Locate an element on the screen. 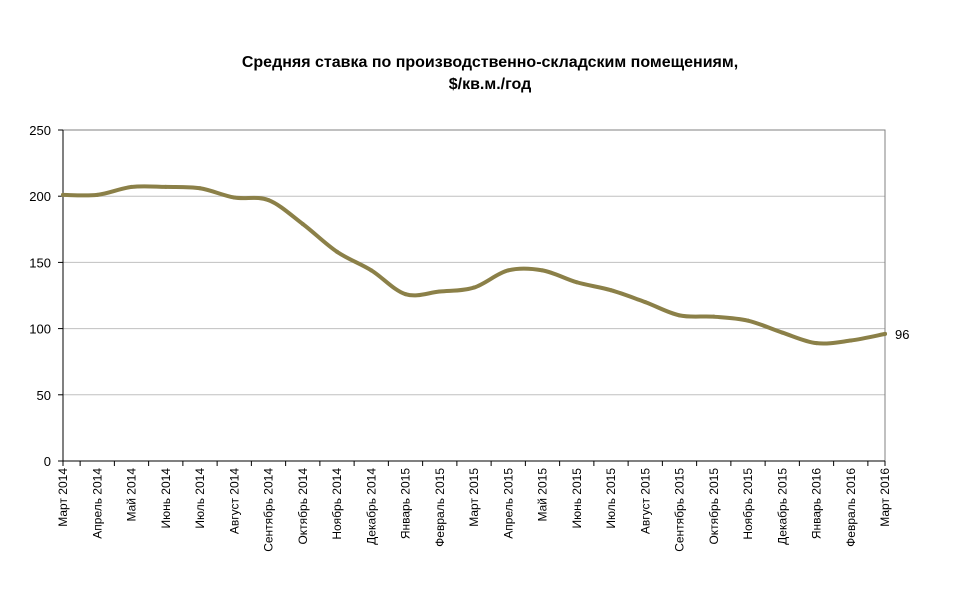 The width and height of the screenshot is (977, 600). y-tick-label: 0 is located at coordinates (47, 461).